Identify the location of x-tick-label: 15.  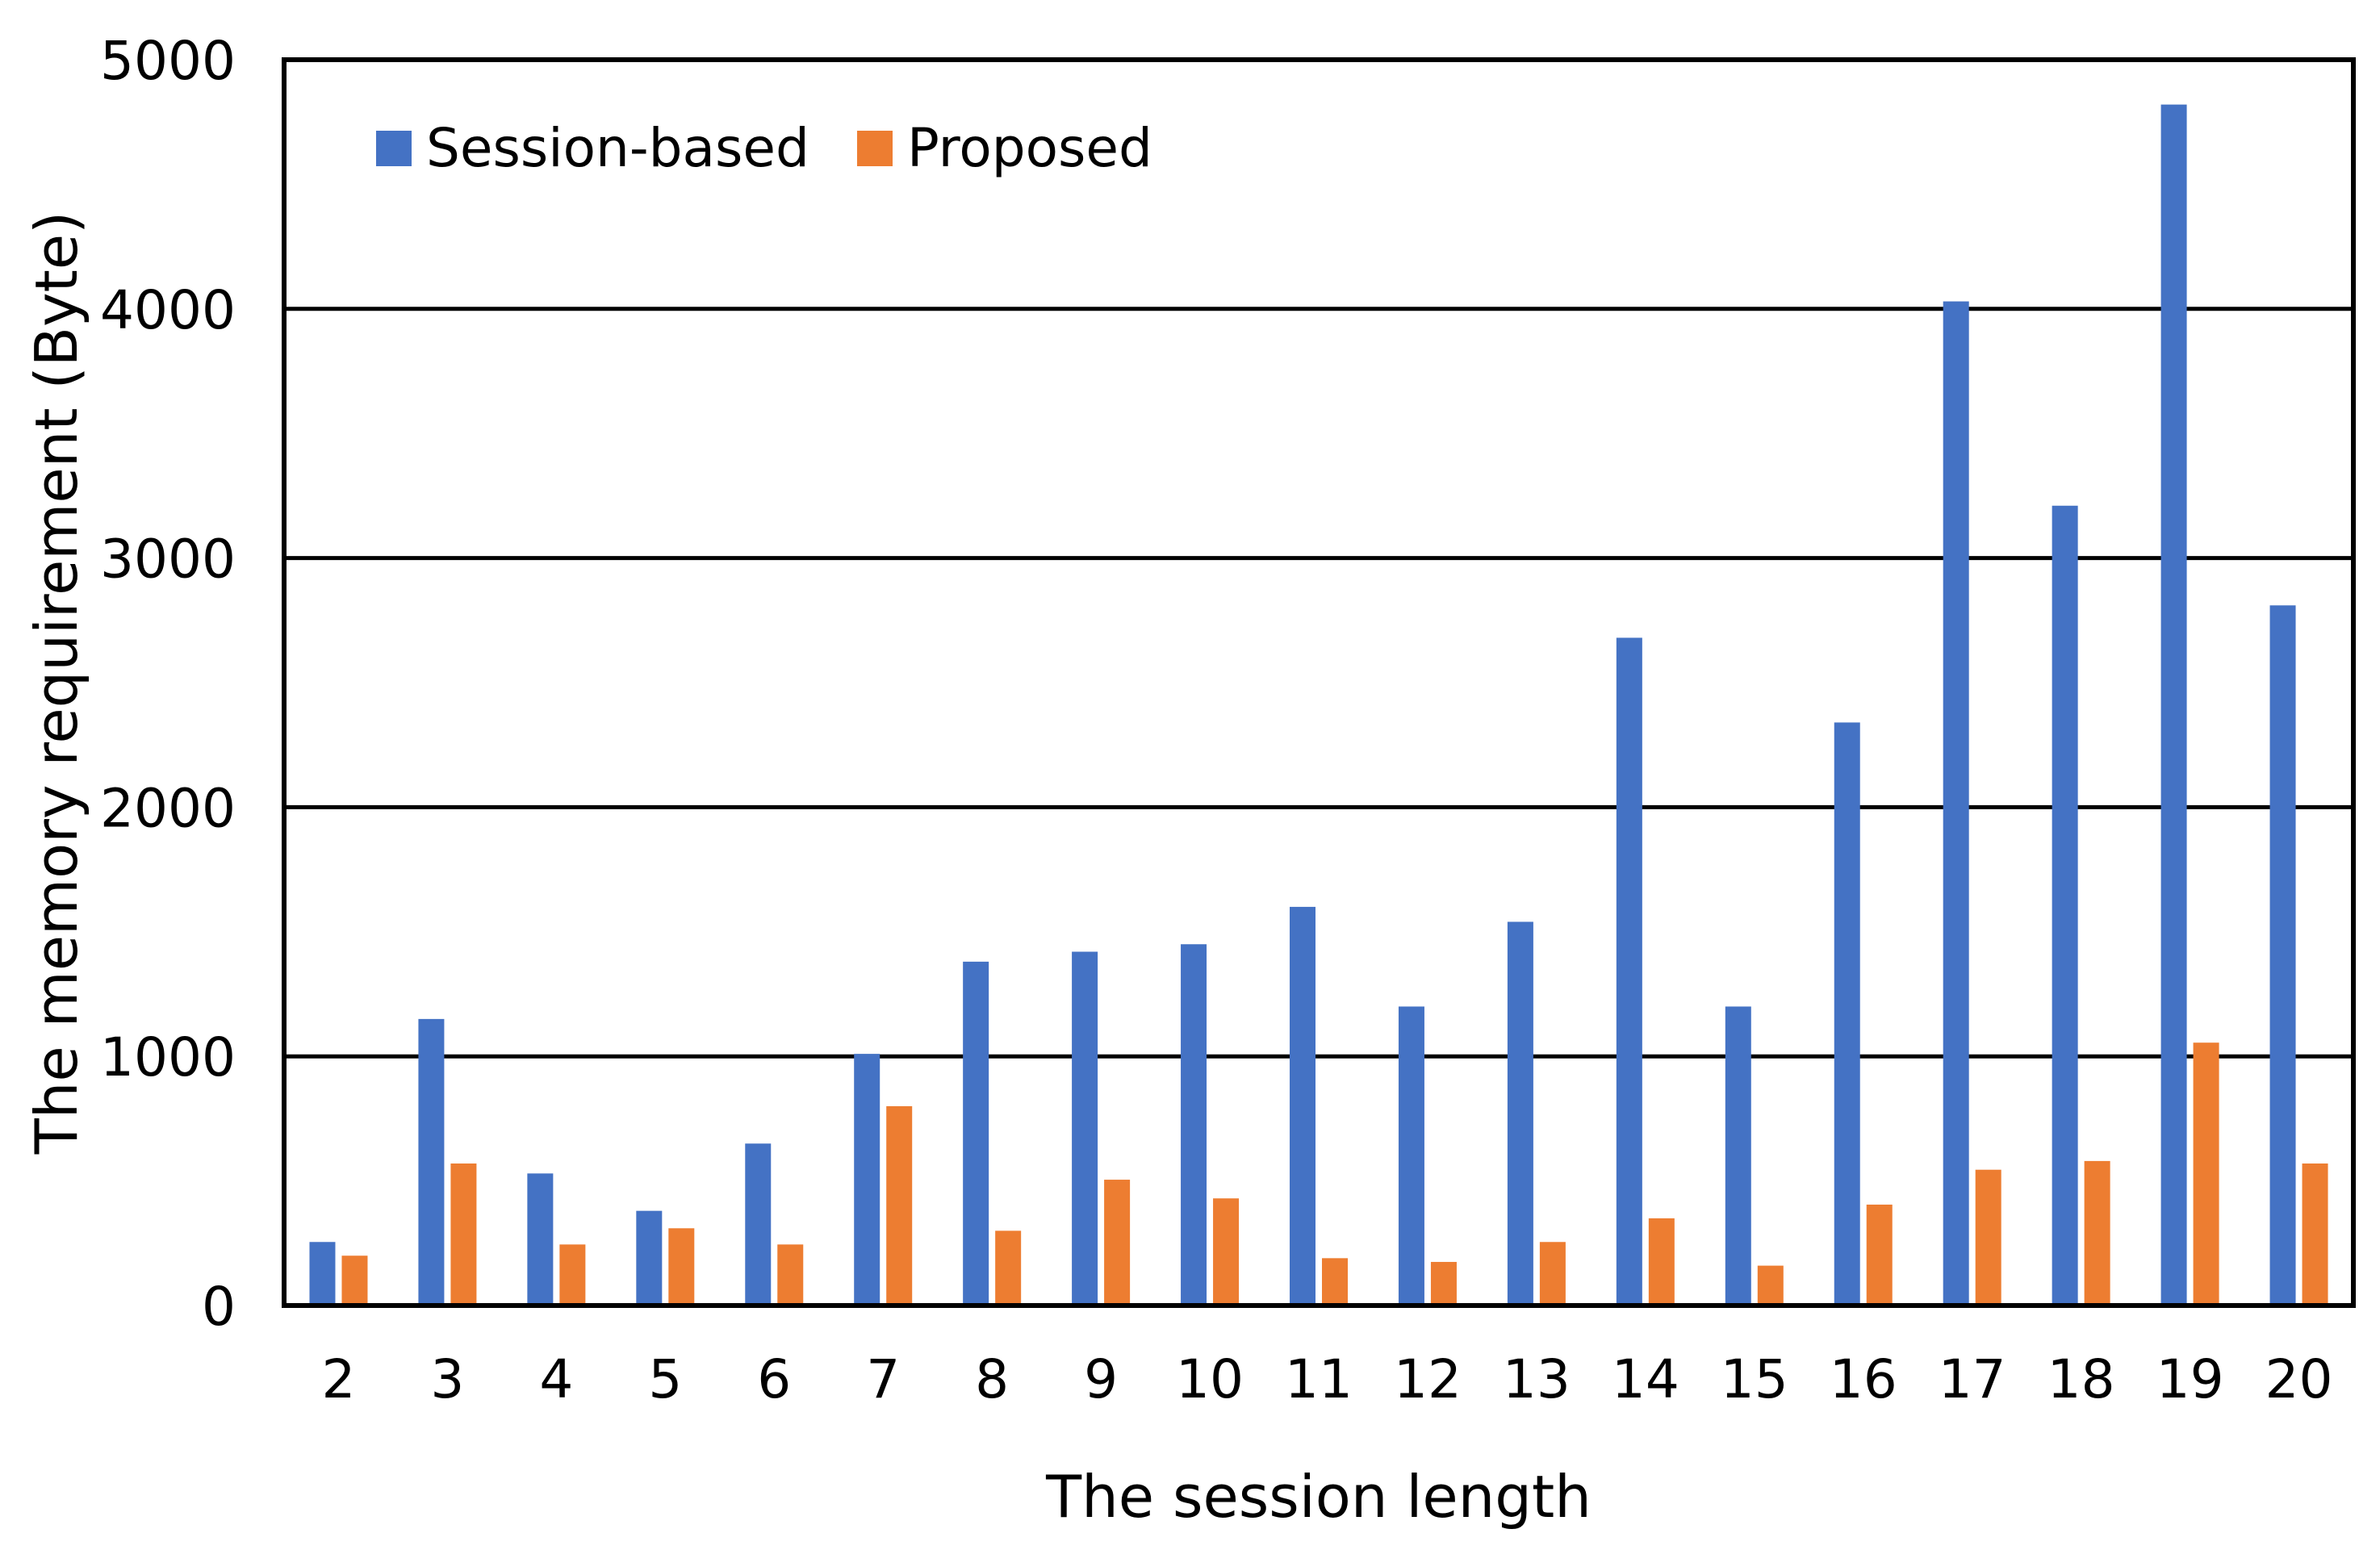
(1754, 1379).